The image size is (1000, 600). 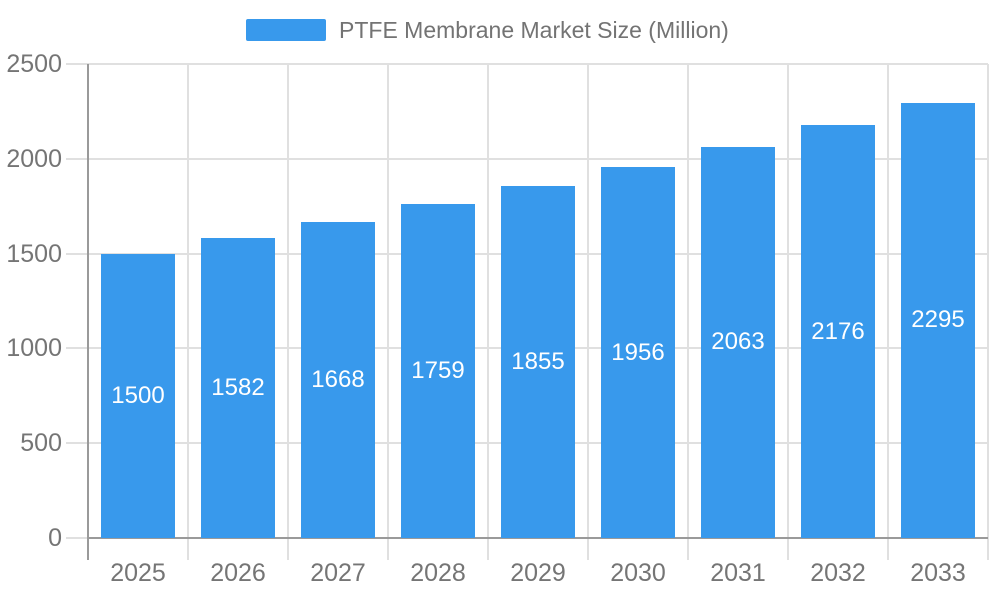 What do you see at coordinates (438, 573) in the screenshot?
I see `x-axis-label-2028: 2028` at bounding box center [438, 573].